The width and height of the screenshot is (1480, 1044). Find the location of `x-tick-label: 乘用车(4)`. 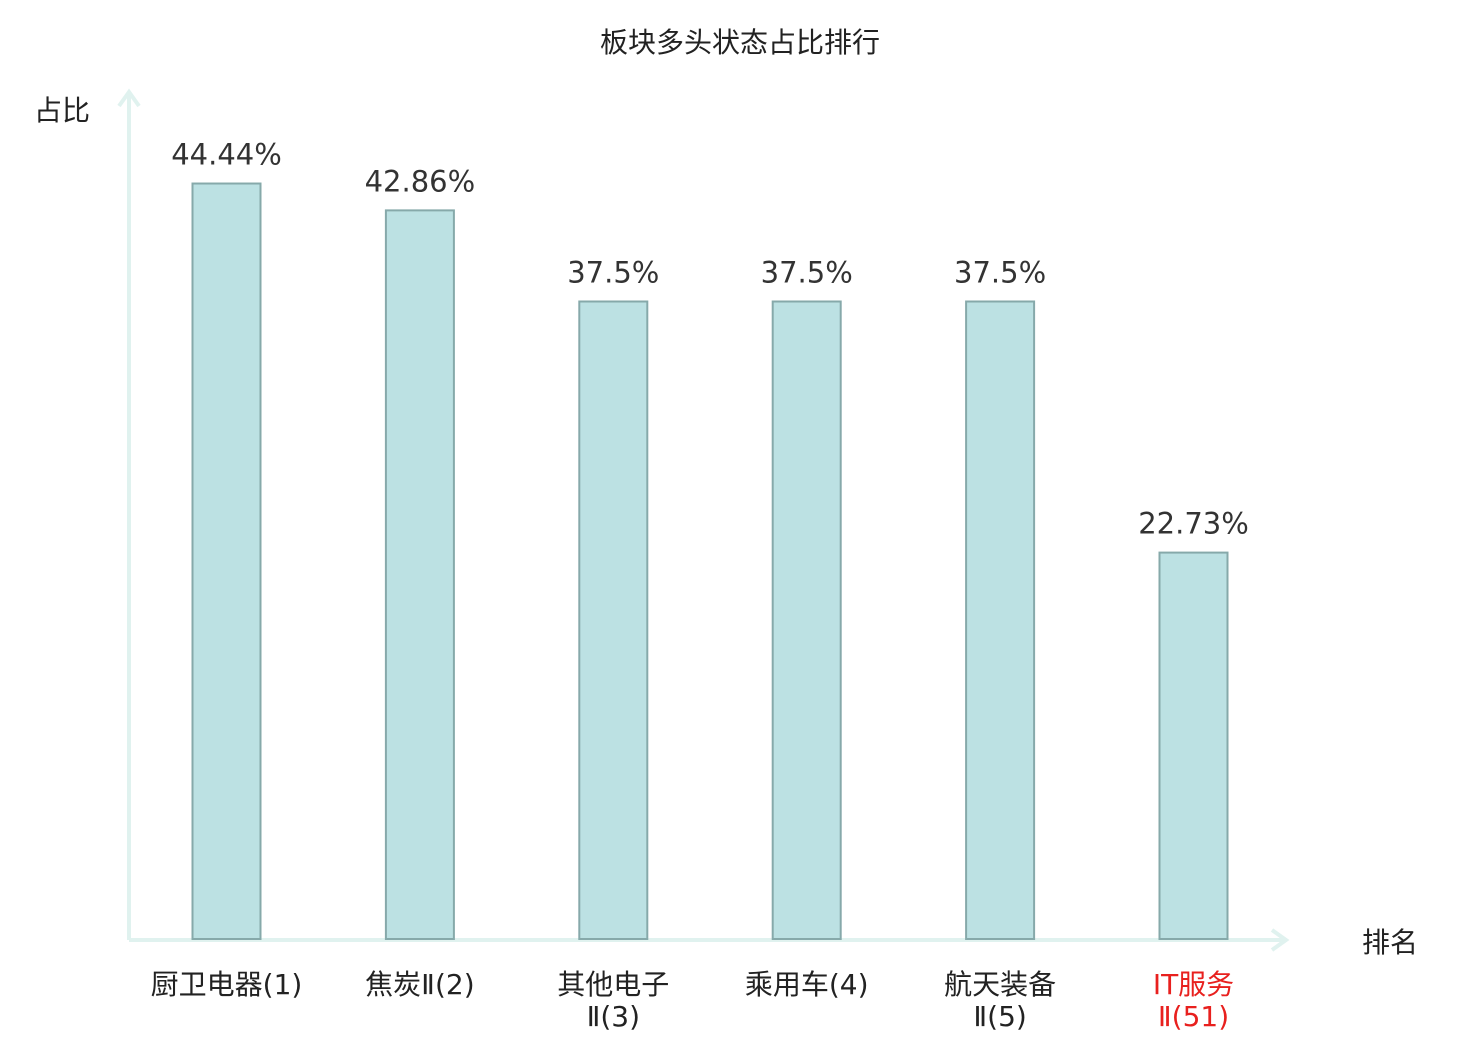

x-tick-label: 乘用车(4) is located at coordinates (807, 984).